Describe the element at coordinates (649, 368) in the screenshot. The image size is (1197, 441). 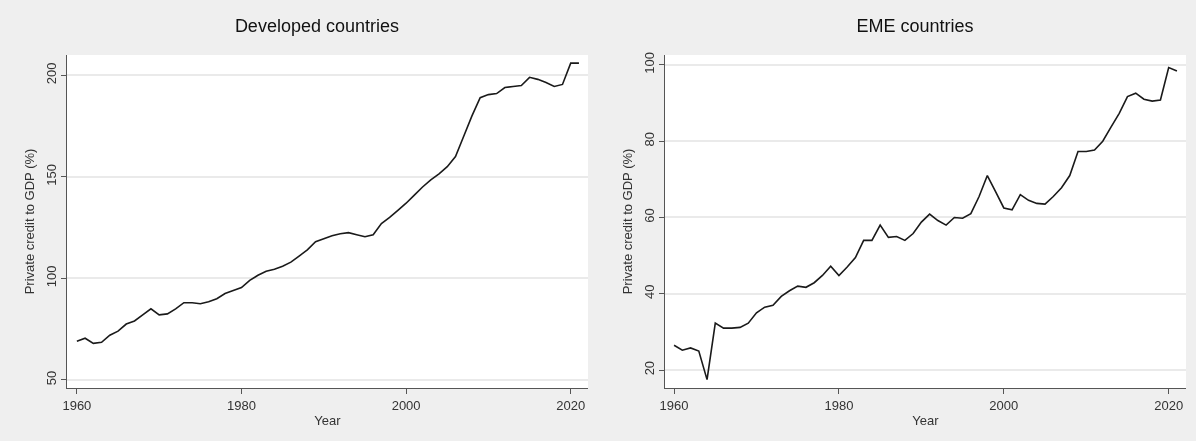
I see `y-tick-label: 20` at that location.